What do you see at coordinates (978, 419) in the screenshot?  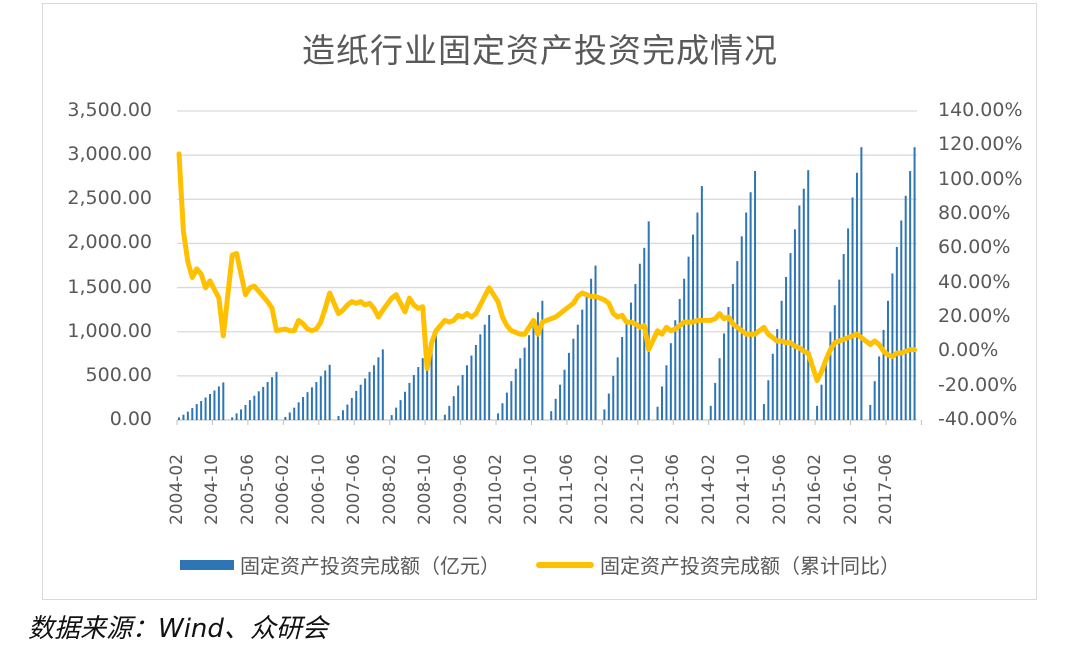 I see `right-axis-tick-label: -40.00%` at bounding box center [978, 419].